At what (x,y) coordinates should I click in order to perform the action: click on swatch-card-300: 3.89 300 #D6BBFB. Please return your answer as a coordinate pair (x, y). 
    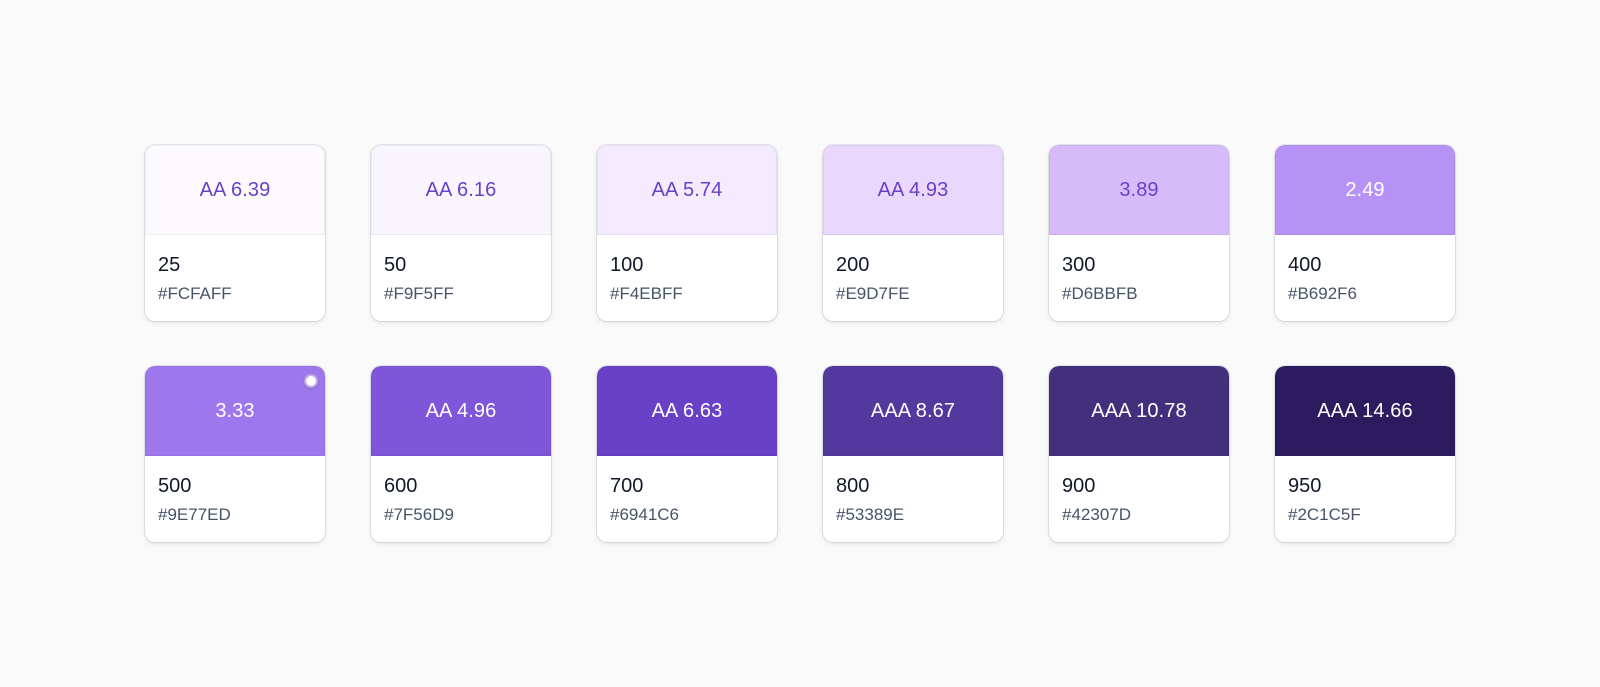
    Looking at the image, I should click on (1139, 233).